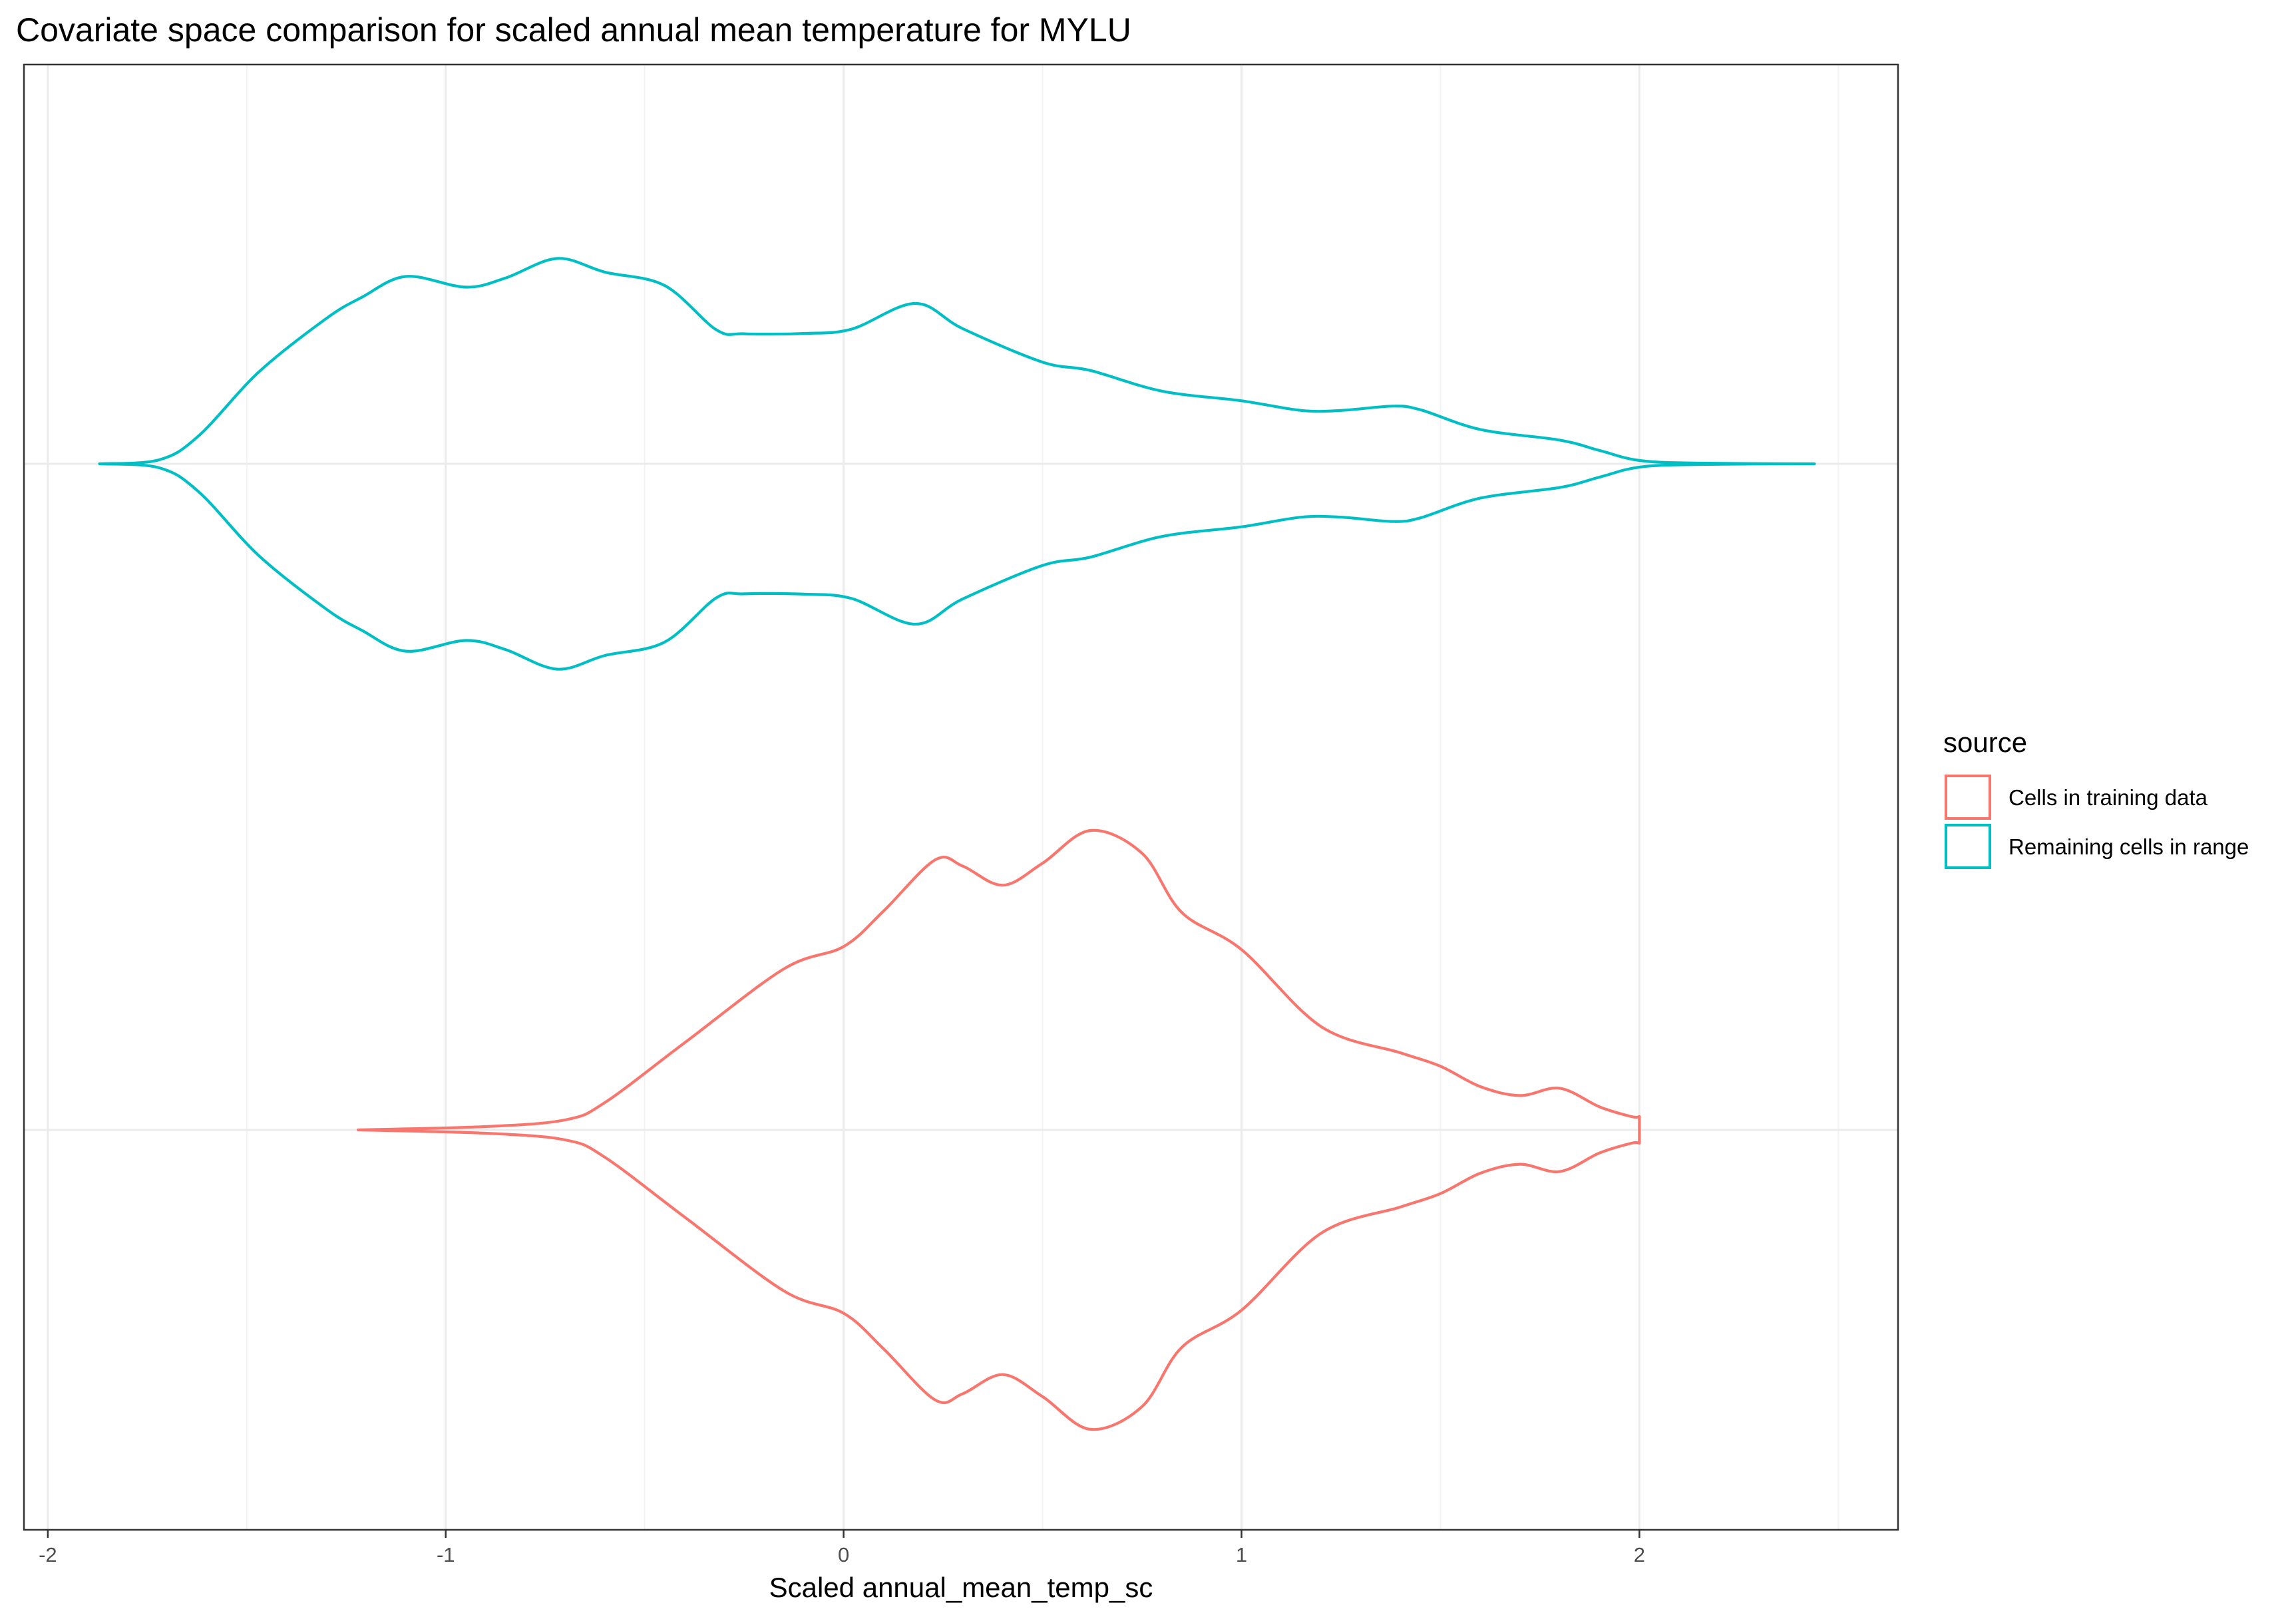  Describe the element at coordinates (2129, 846) in the screenshot. I see `legend-label: Remaining cells in range` at that location.